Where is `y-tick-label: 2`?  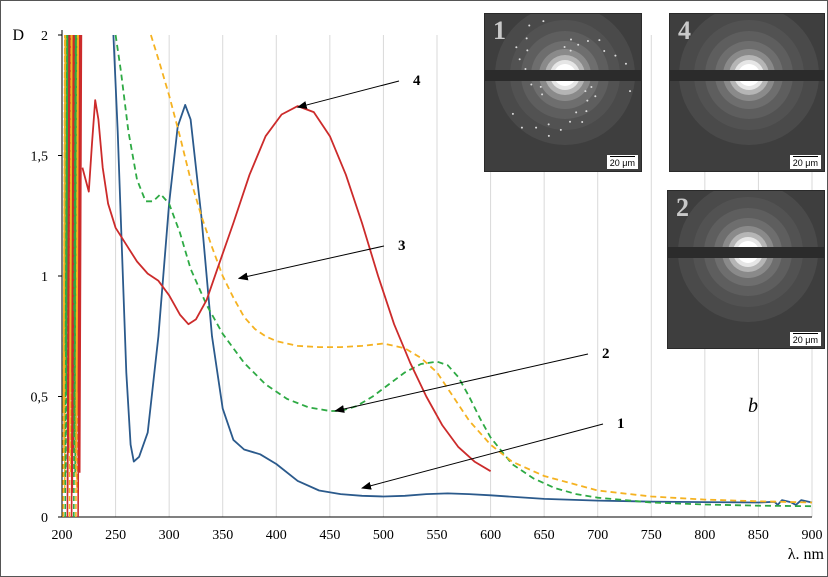 y-tick-label: 2 is located at coordinates (44, 36).